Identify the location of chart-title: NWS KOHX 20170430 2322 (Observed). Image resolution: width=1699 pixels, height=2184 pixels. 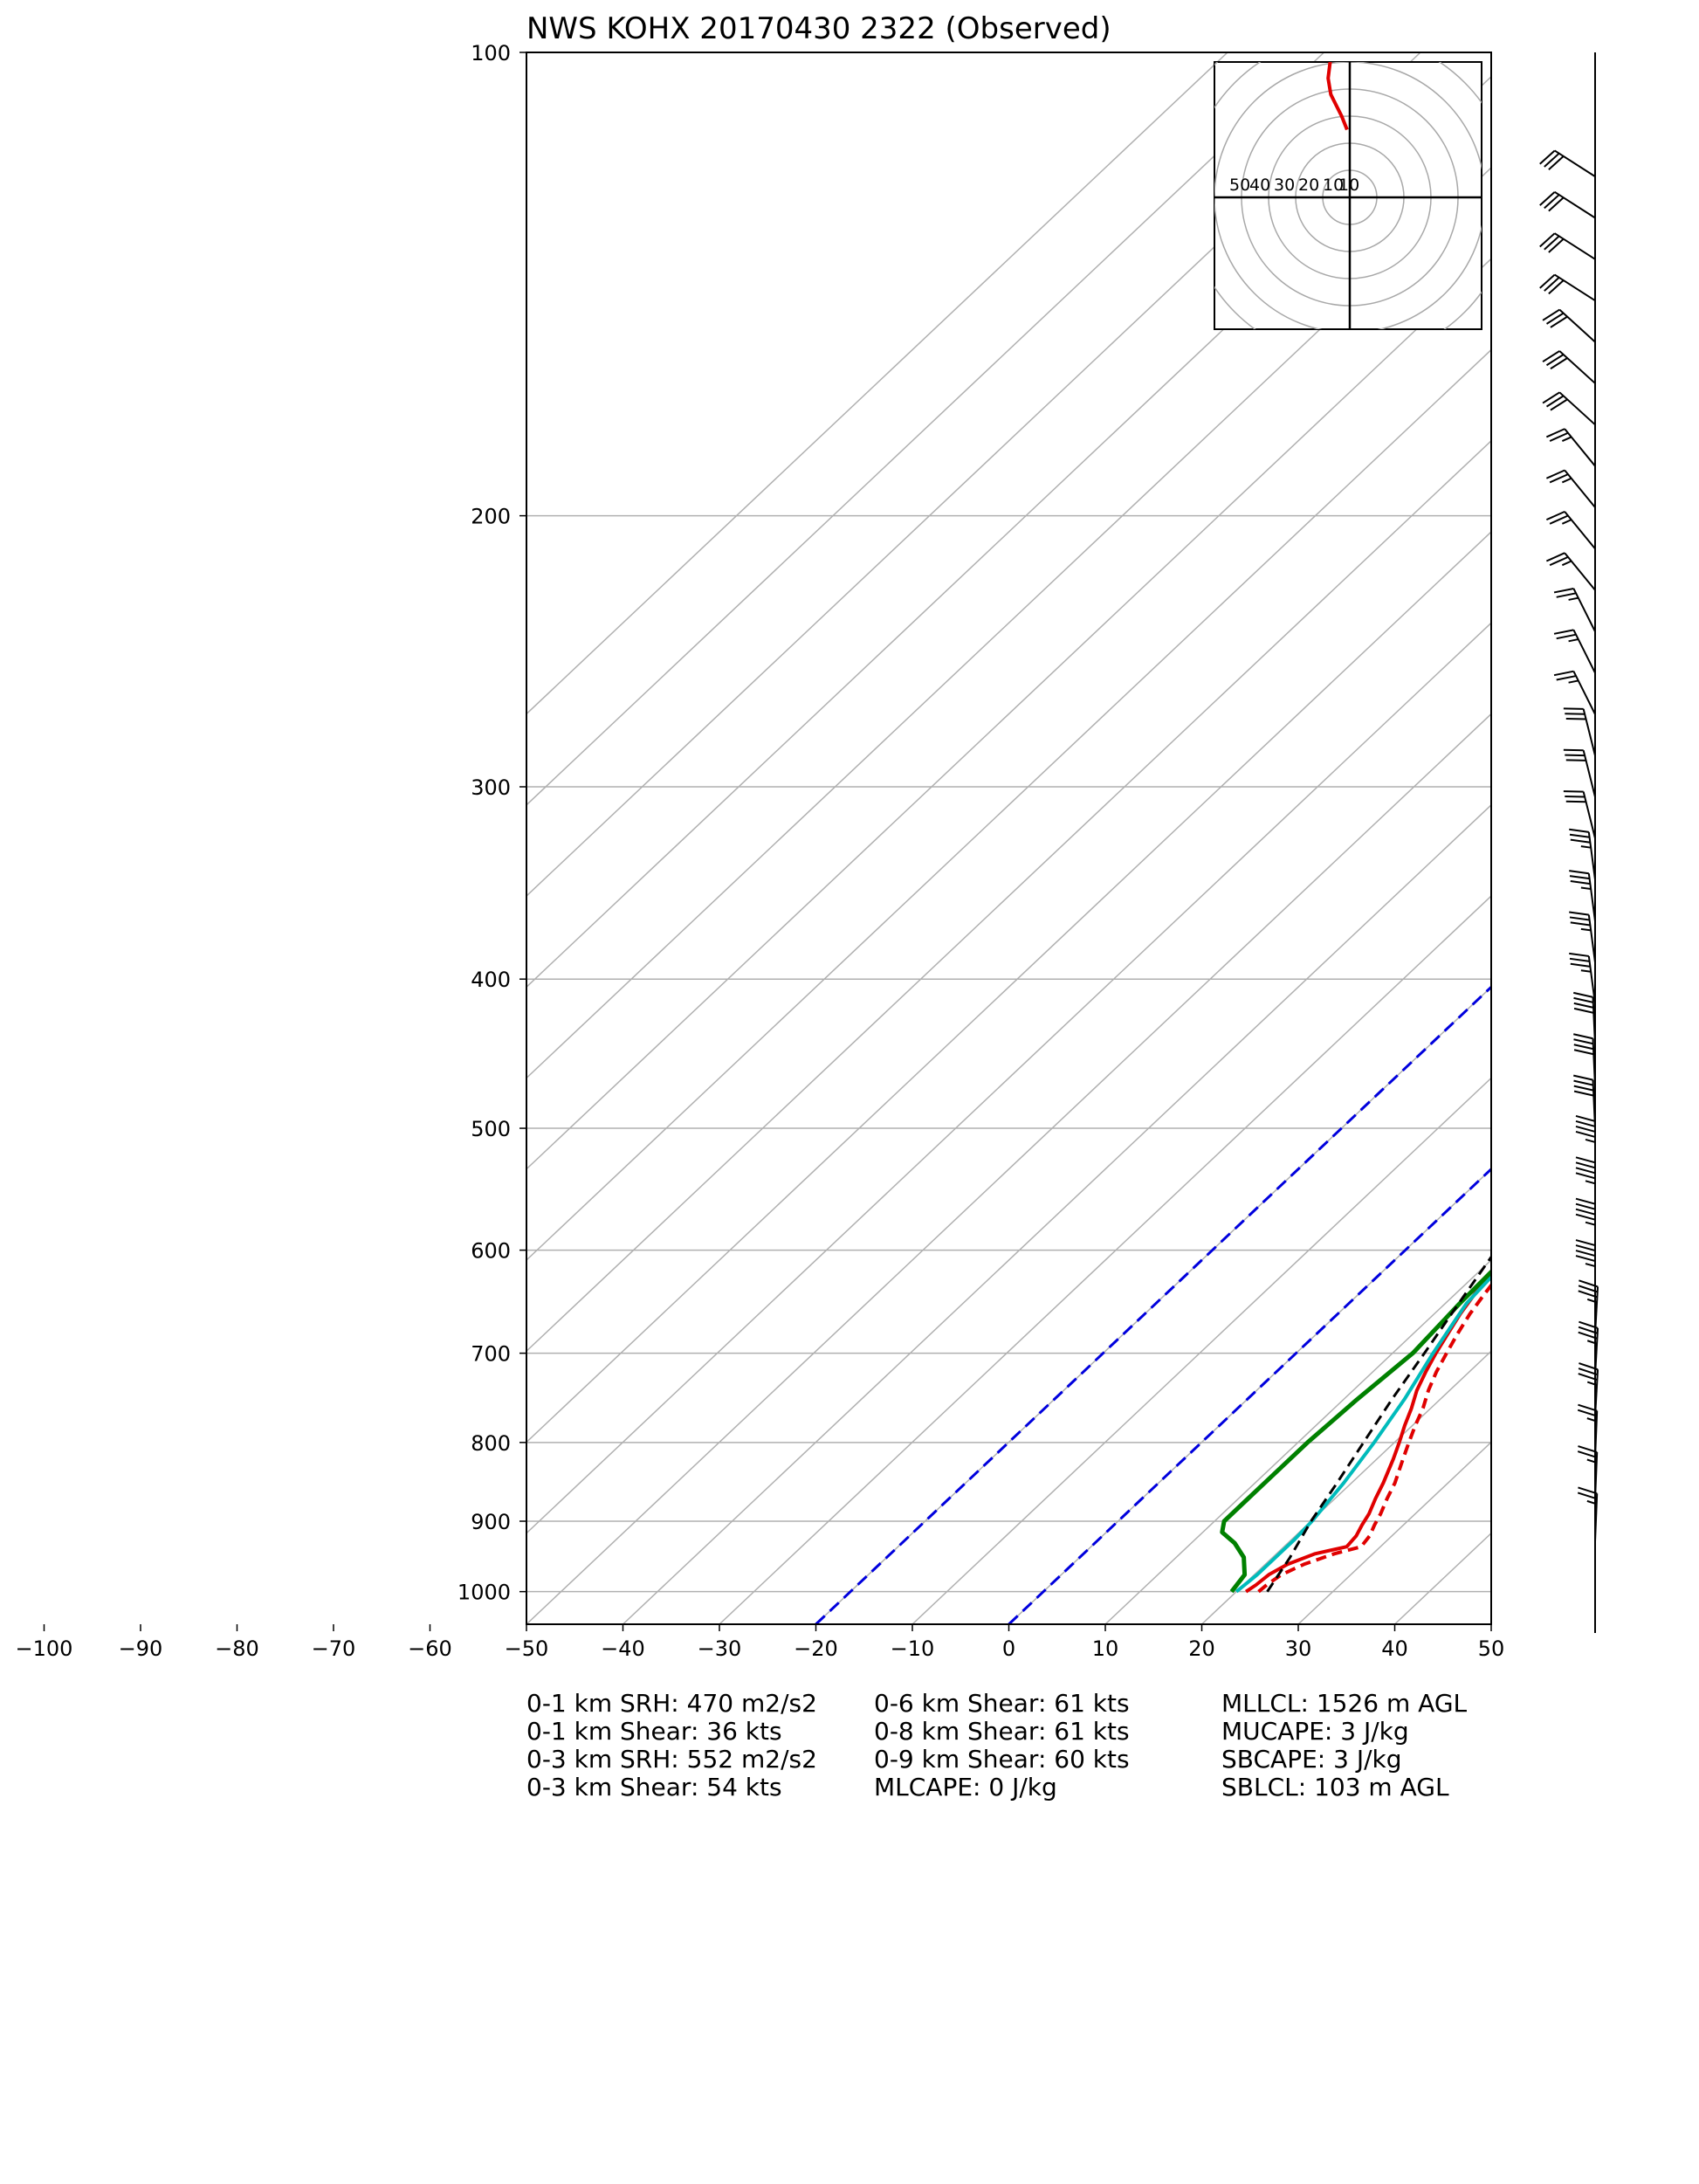
(818, 28).